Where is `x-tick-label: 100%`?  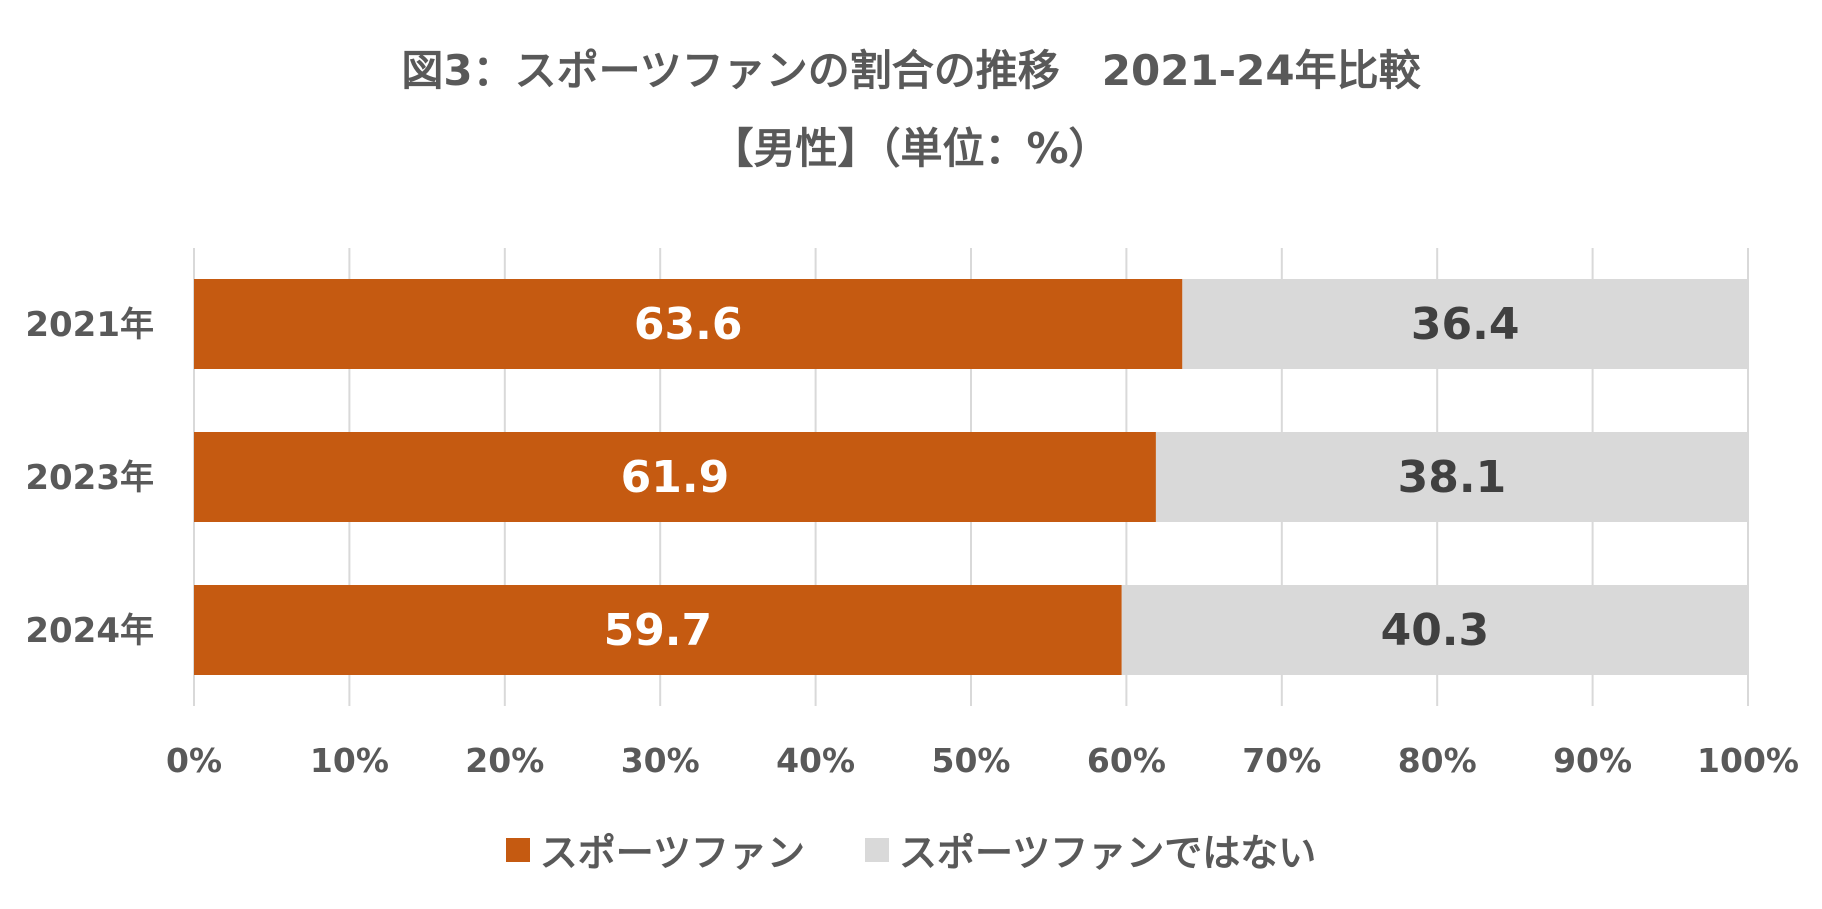
x-tick-label: 100% is located at coordinates (1748, 760).